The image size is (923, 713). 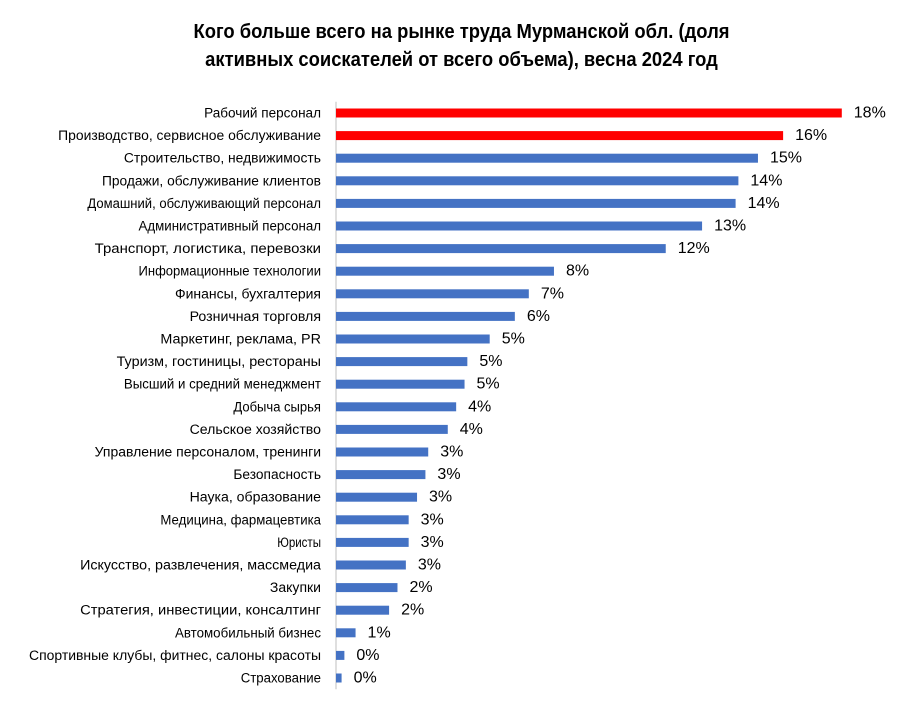 I want to click on category-label: Искусство, развлечения, массмедиа, so click(x=200, y=565).